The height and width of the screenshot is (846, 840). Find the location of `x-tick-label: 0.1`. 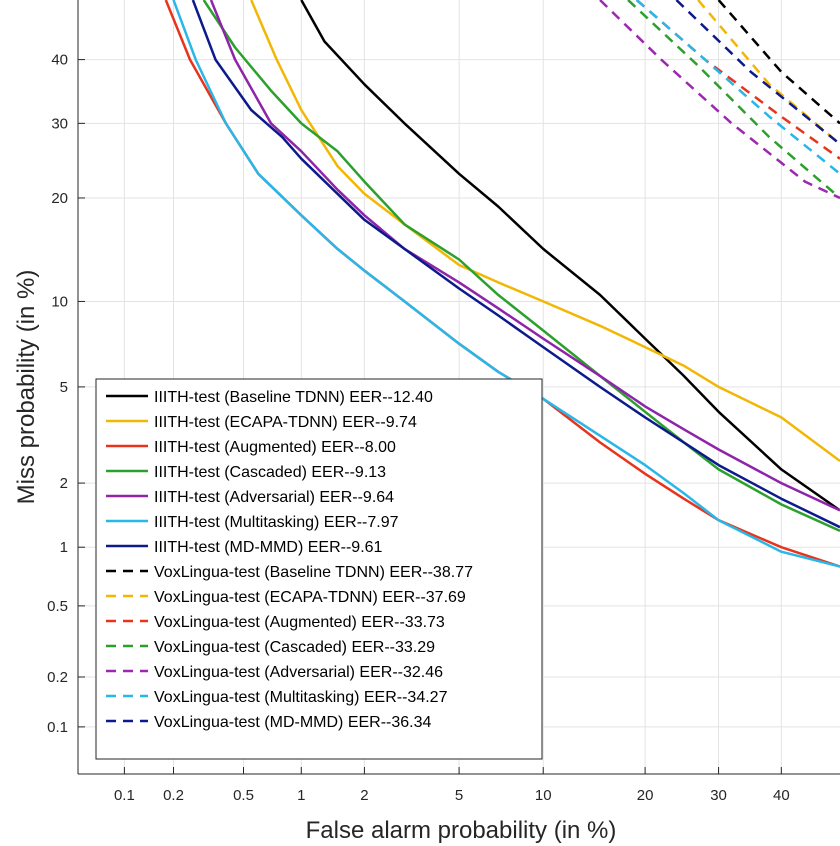

x-tick-label: 0.1 is located at coordinates (124, 795).